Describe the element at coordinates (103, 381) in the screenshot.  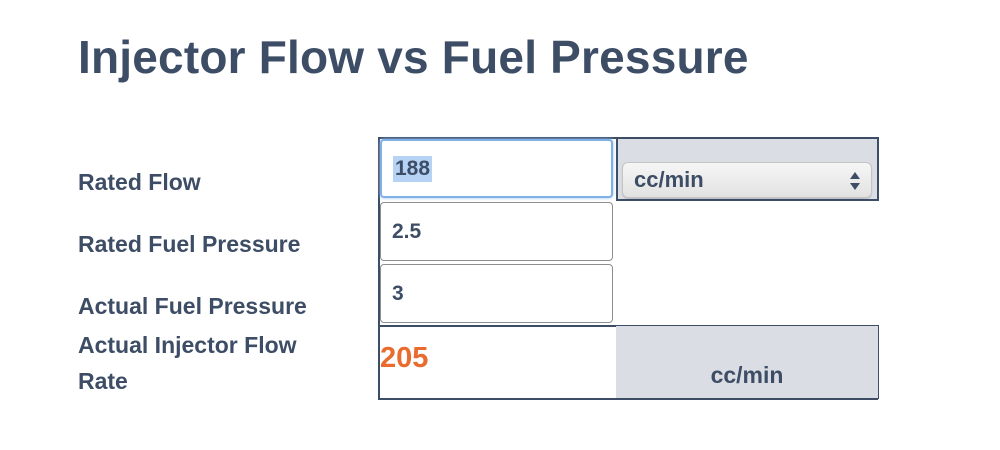
I see `actual-injector-flow-label-line2: Rate` at that location.